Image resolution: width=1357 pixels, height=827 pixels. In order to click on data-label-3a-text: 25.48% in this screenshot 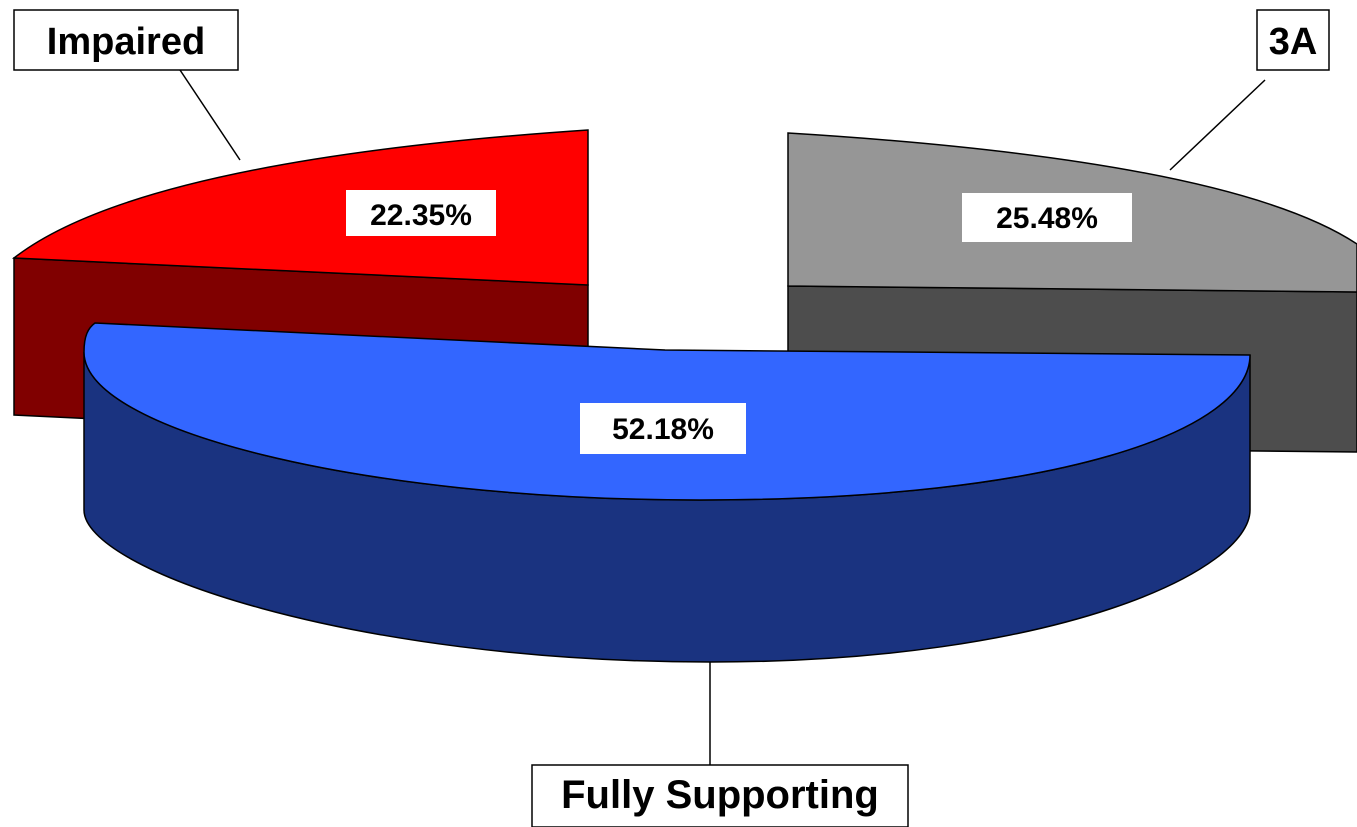, I will do `click(1047, 218)`.